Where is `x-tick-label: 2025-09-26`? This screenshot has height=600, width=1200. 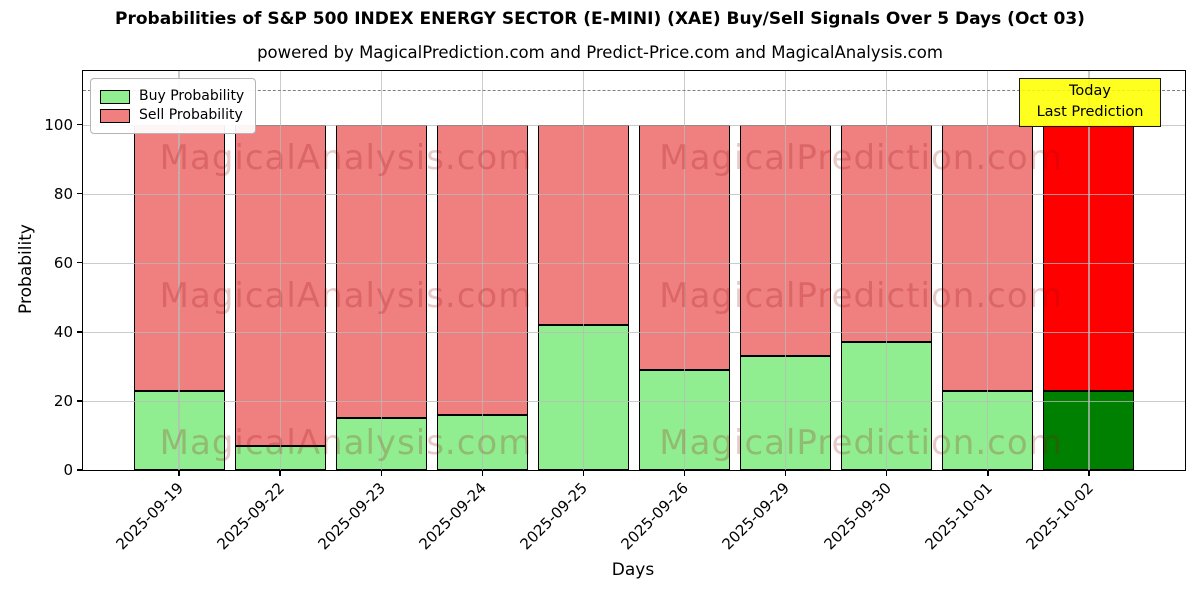 x-tick-label: 2025-09-26 is located at coordinates (655, 516).